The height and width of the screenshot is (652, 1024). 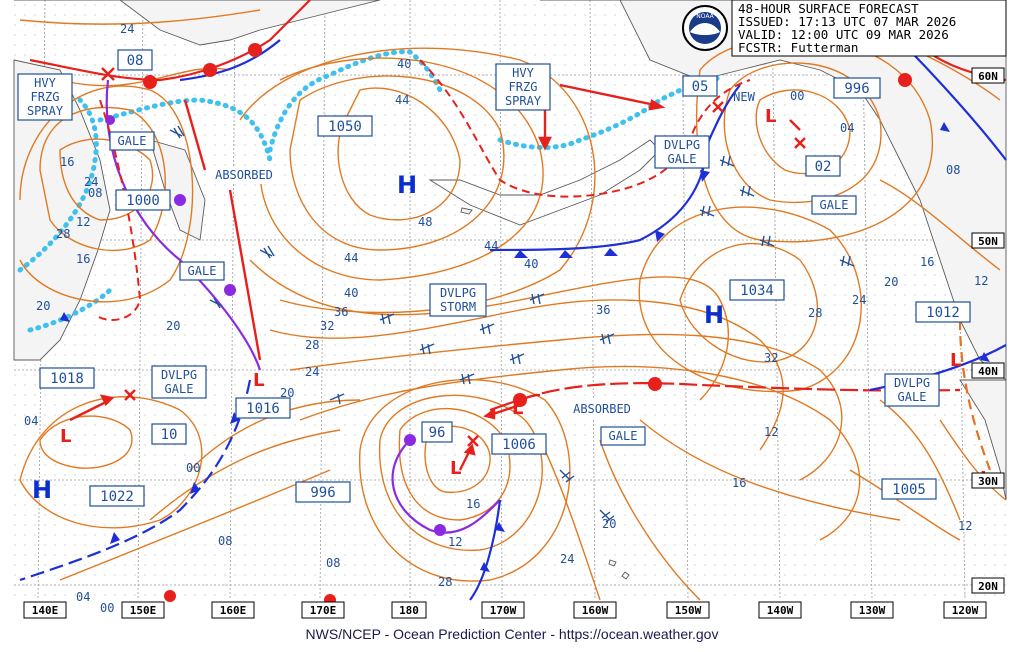 What do you see at coordinates (988, 586) in the screenshot?
I see `svg-text: 20N` at bounding box center [988, 586].